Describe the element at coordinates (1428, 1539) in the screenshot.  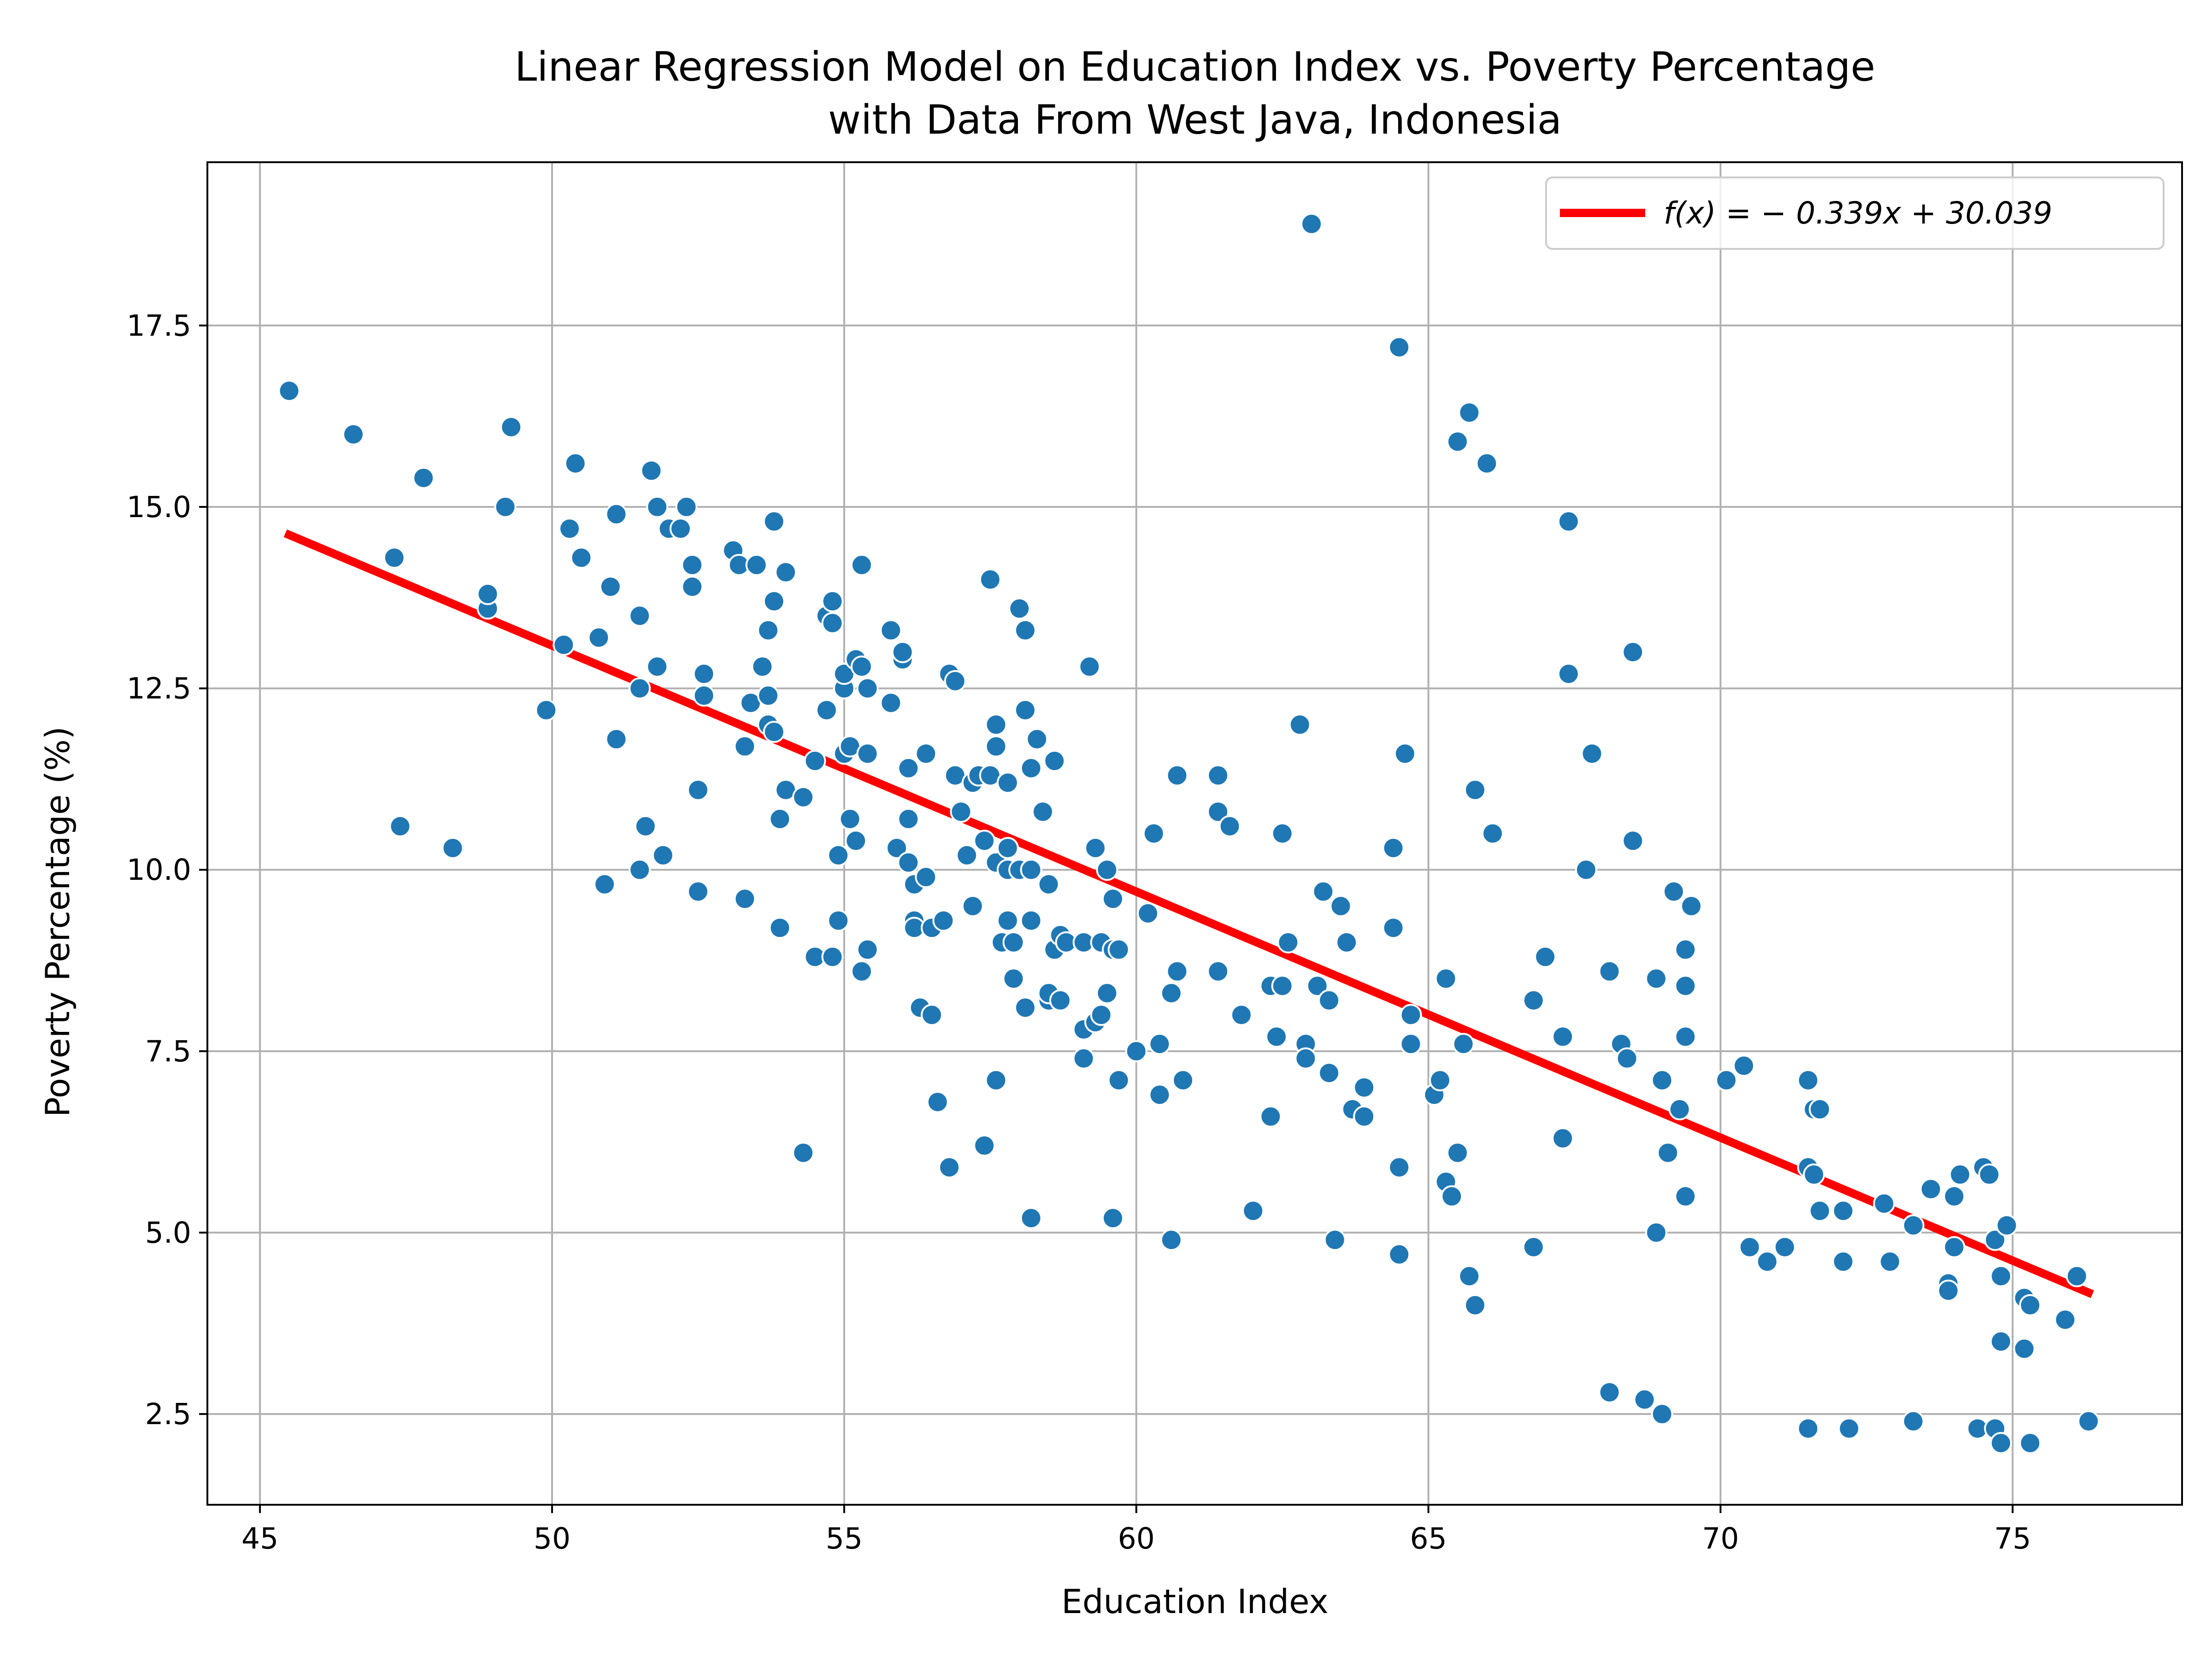
I see `x-tick-label: 65` at that location.